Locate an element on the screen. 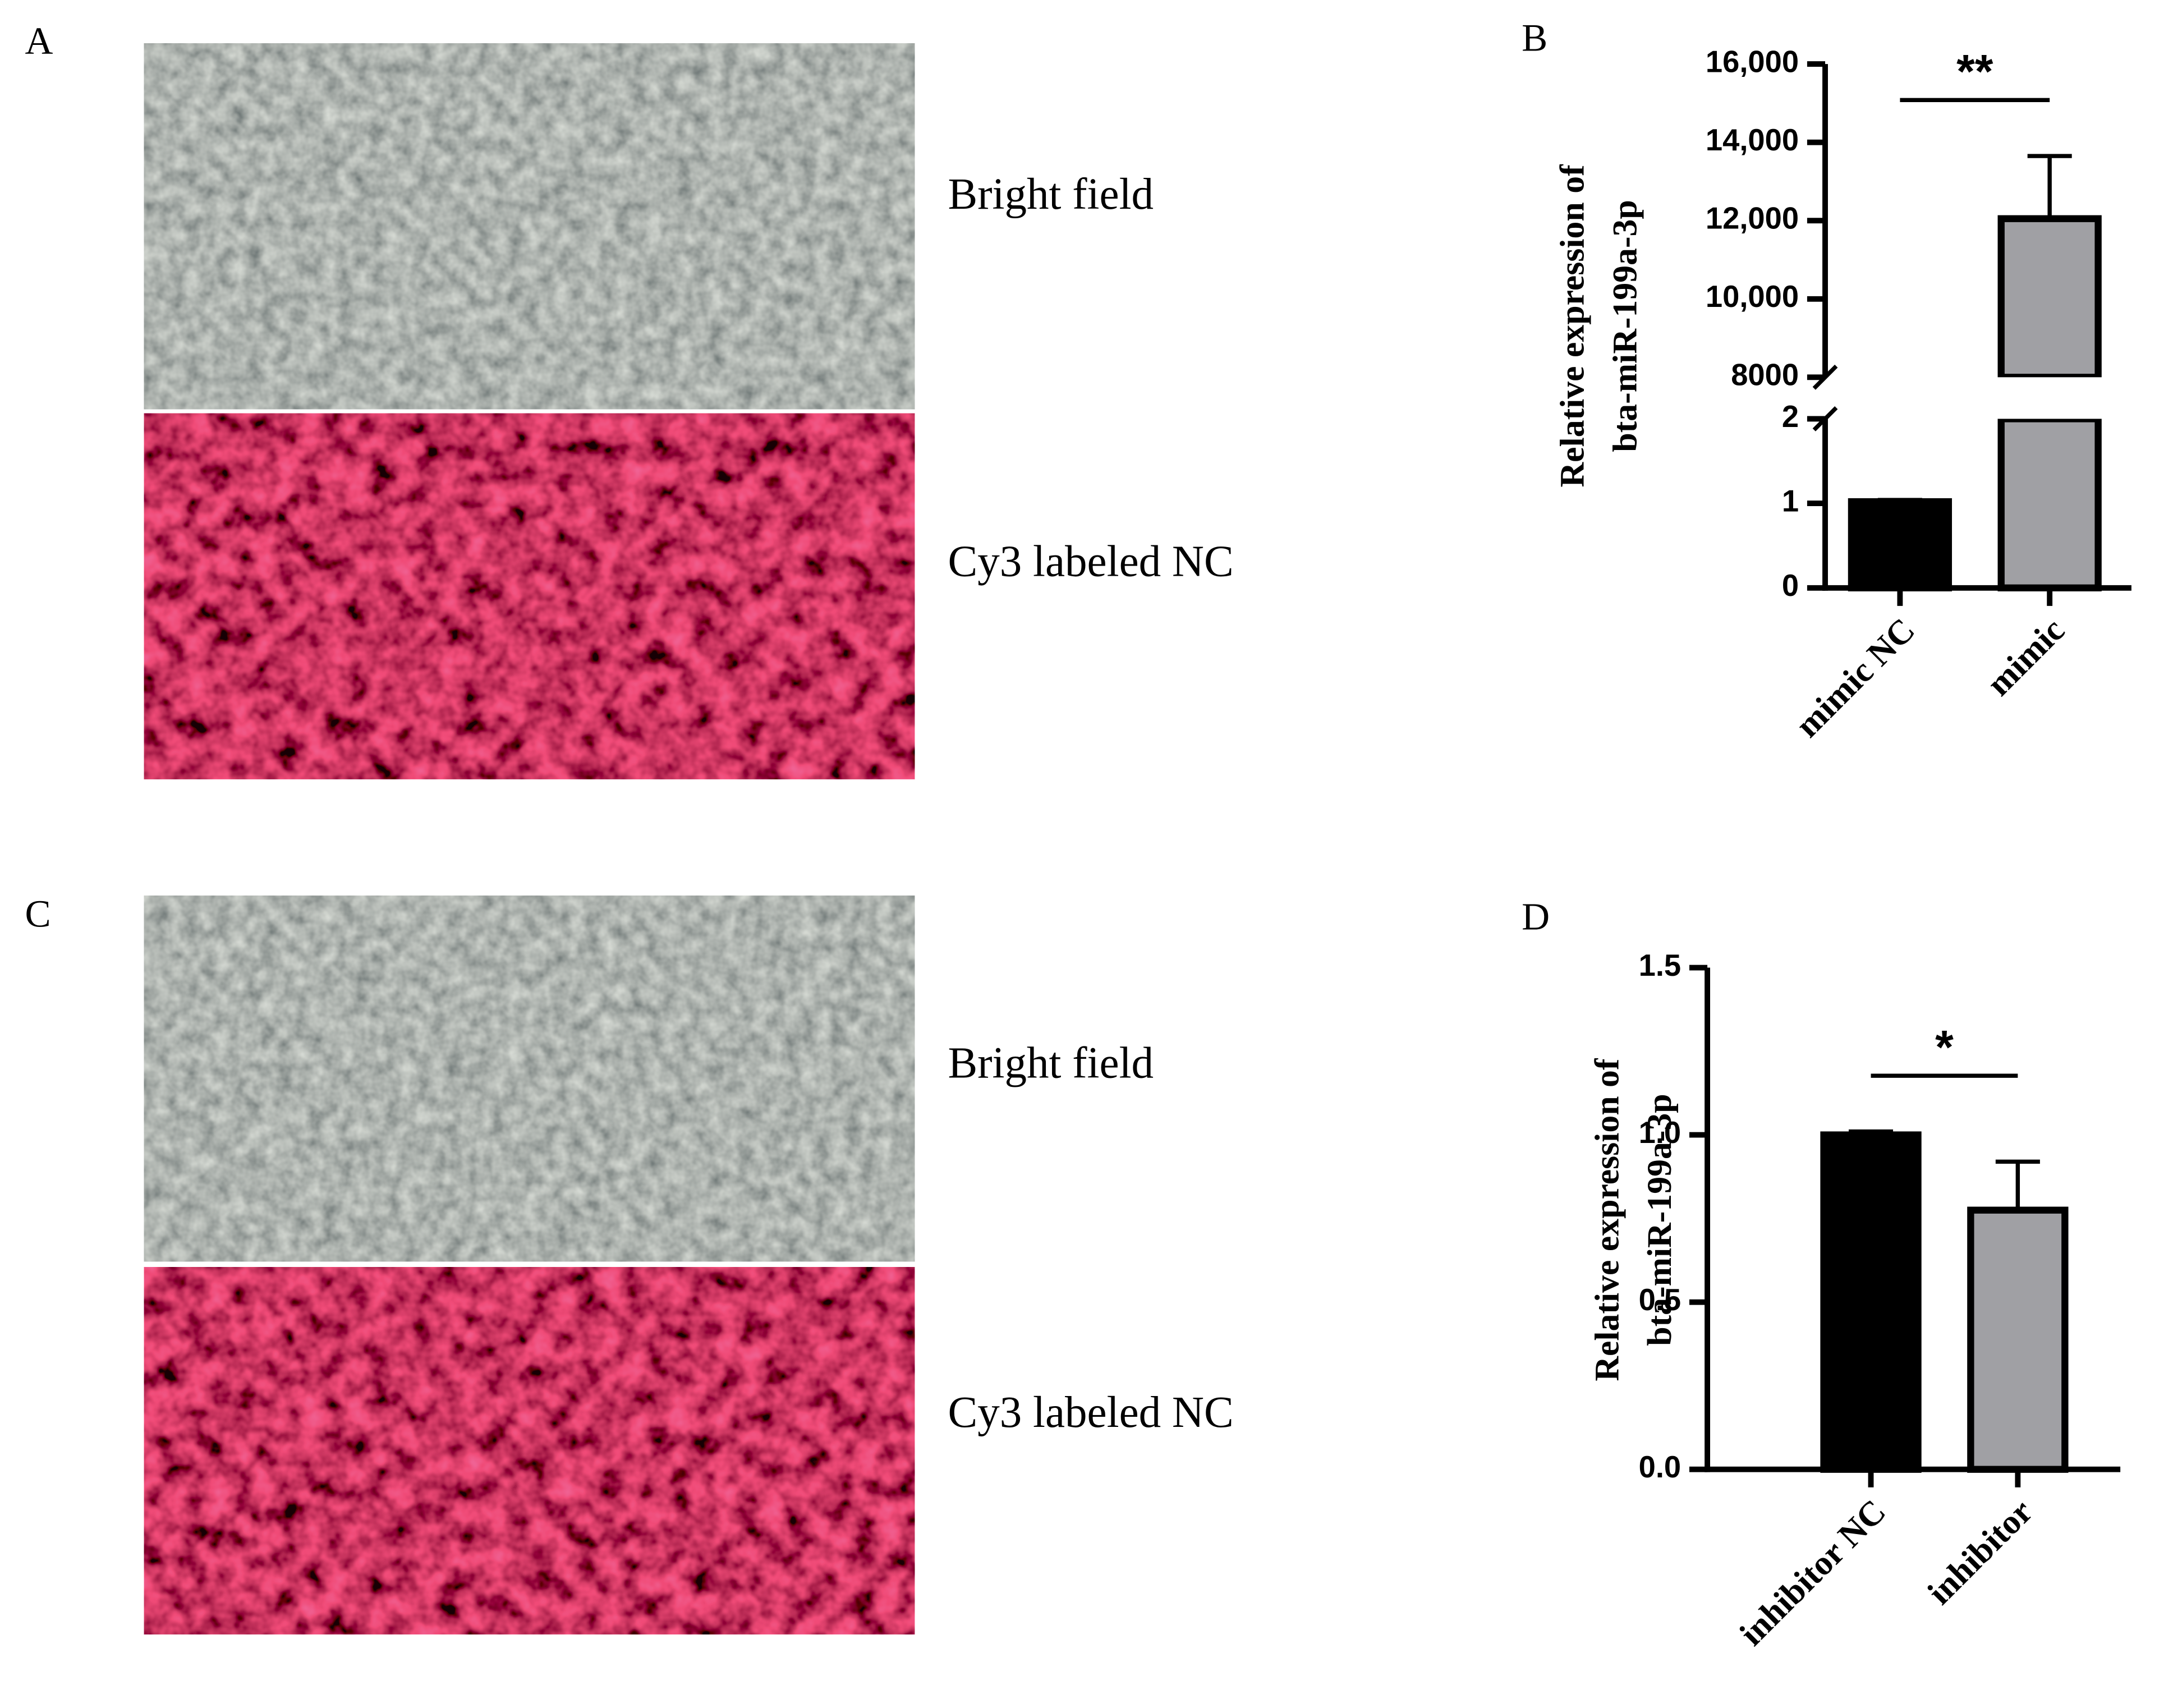 This screenshot has width=2173, height=1708. y-tick-label: 1 is located at coordinates (1790, 501).